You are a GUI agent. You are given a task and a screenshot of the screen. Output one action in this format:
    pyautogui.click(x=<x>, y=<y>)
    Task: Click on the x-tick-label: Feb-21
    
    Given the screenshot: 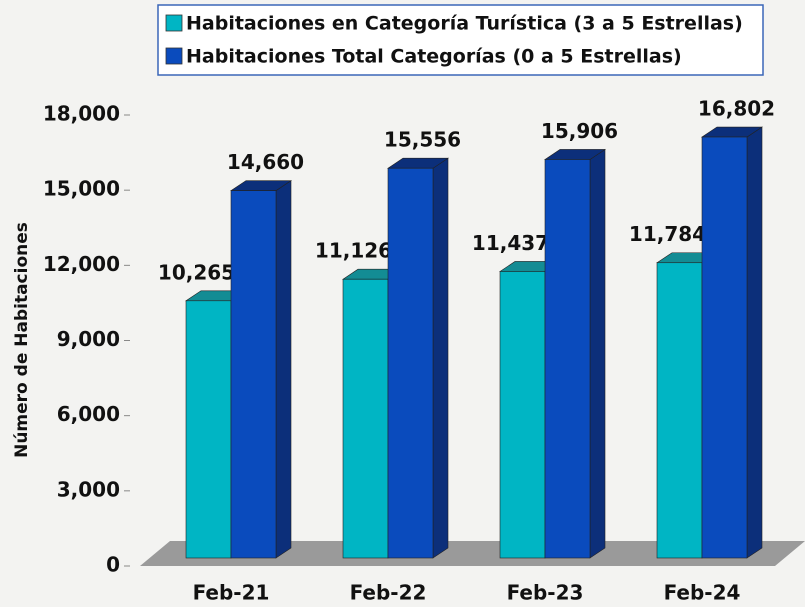 What is the action you would take?
    pyautogui.click(x=231, y=593)
    